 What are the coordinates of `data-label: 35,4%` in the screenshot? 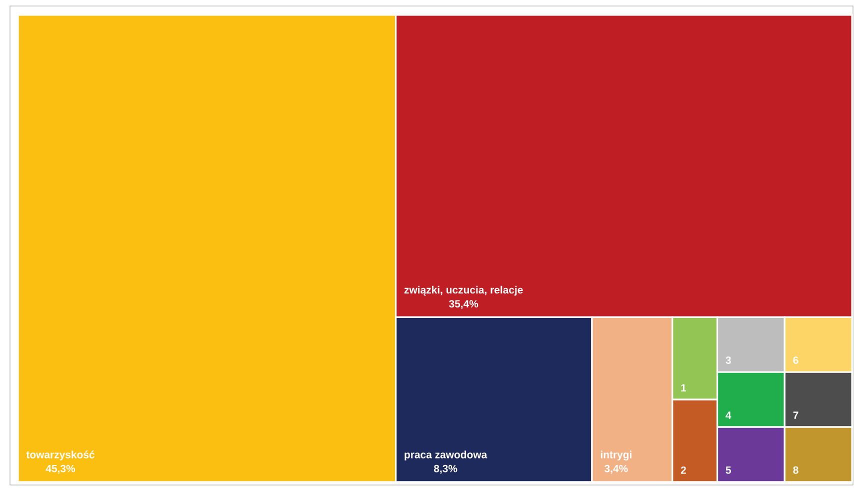 It's located at (463, 305).